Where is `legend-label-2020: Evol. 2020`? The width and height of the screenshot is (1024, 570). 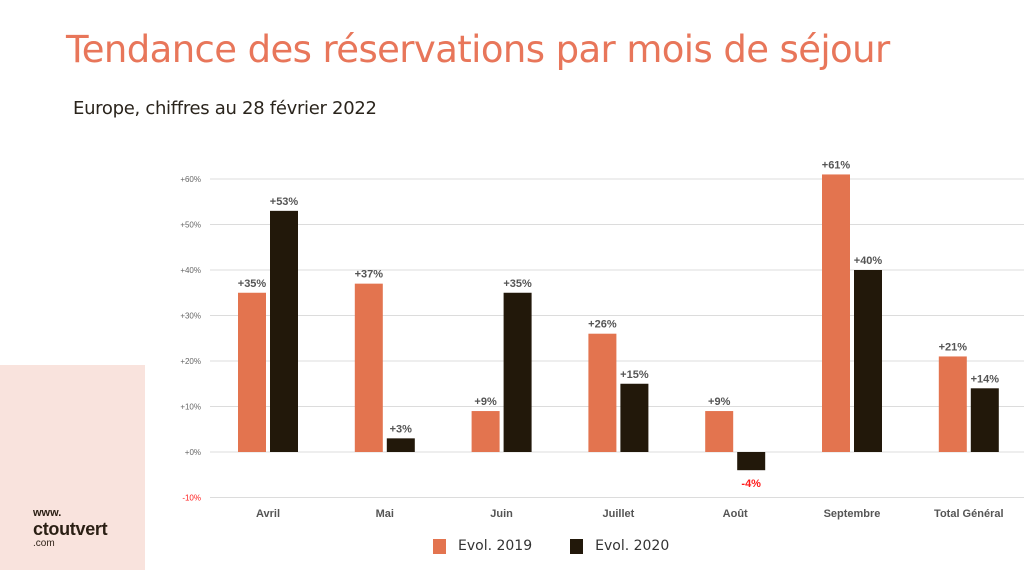
legend-label-2020: Evol. 2020 is located at coordinates (632, 546).